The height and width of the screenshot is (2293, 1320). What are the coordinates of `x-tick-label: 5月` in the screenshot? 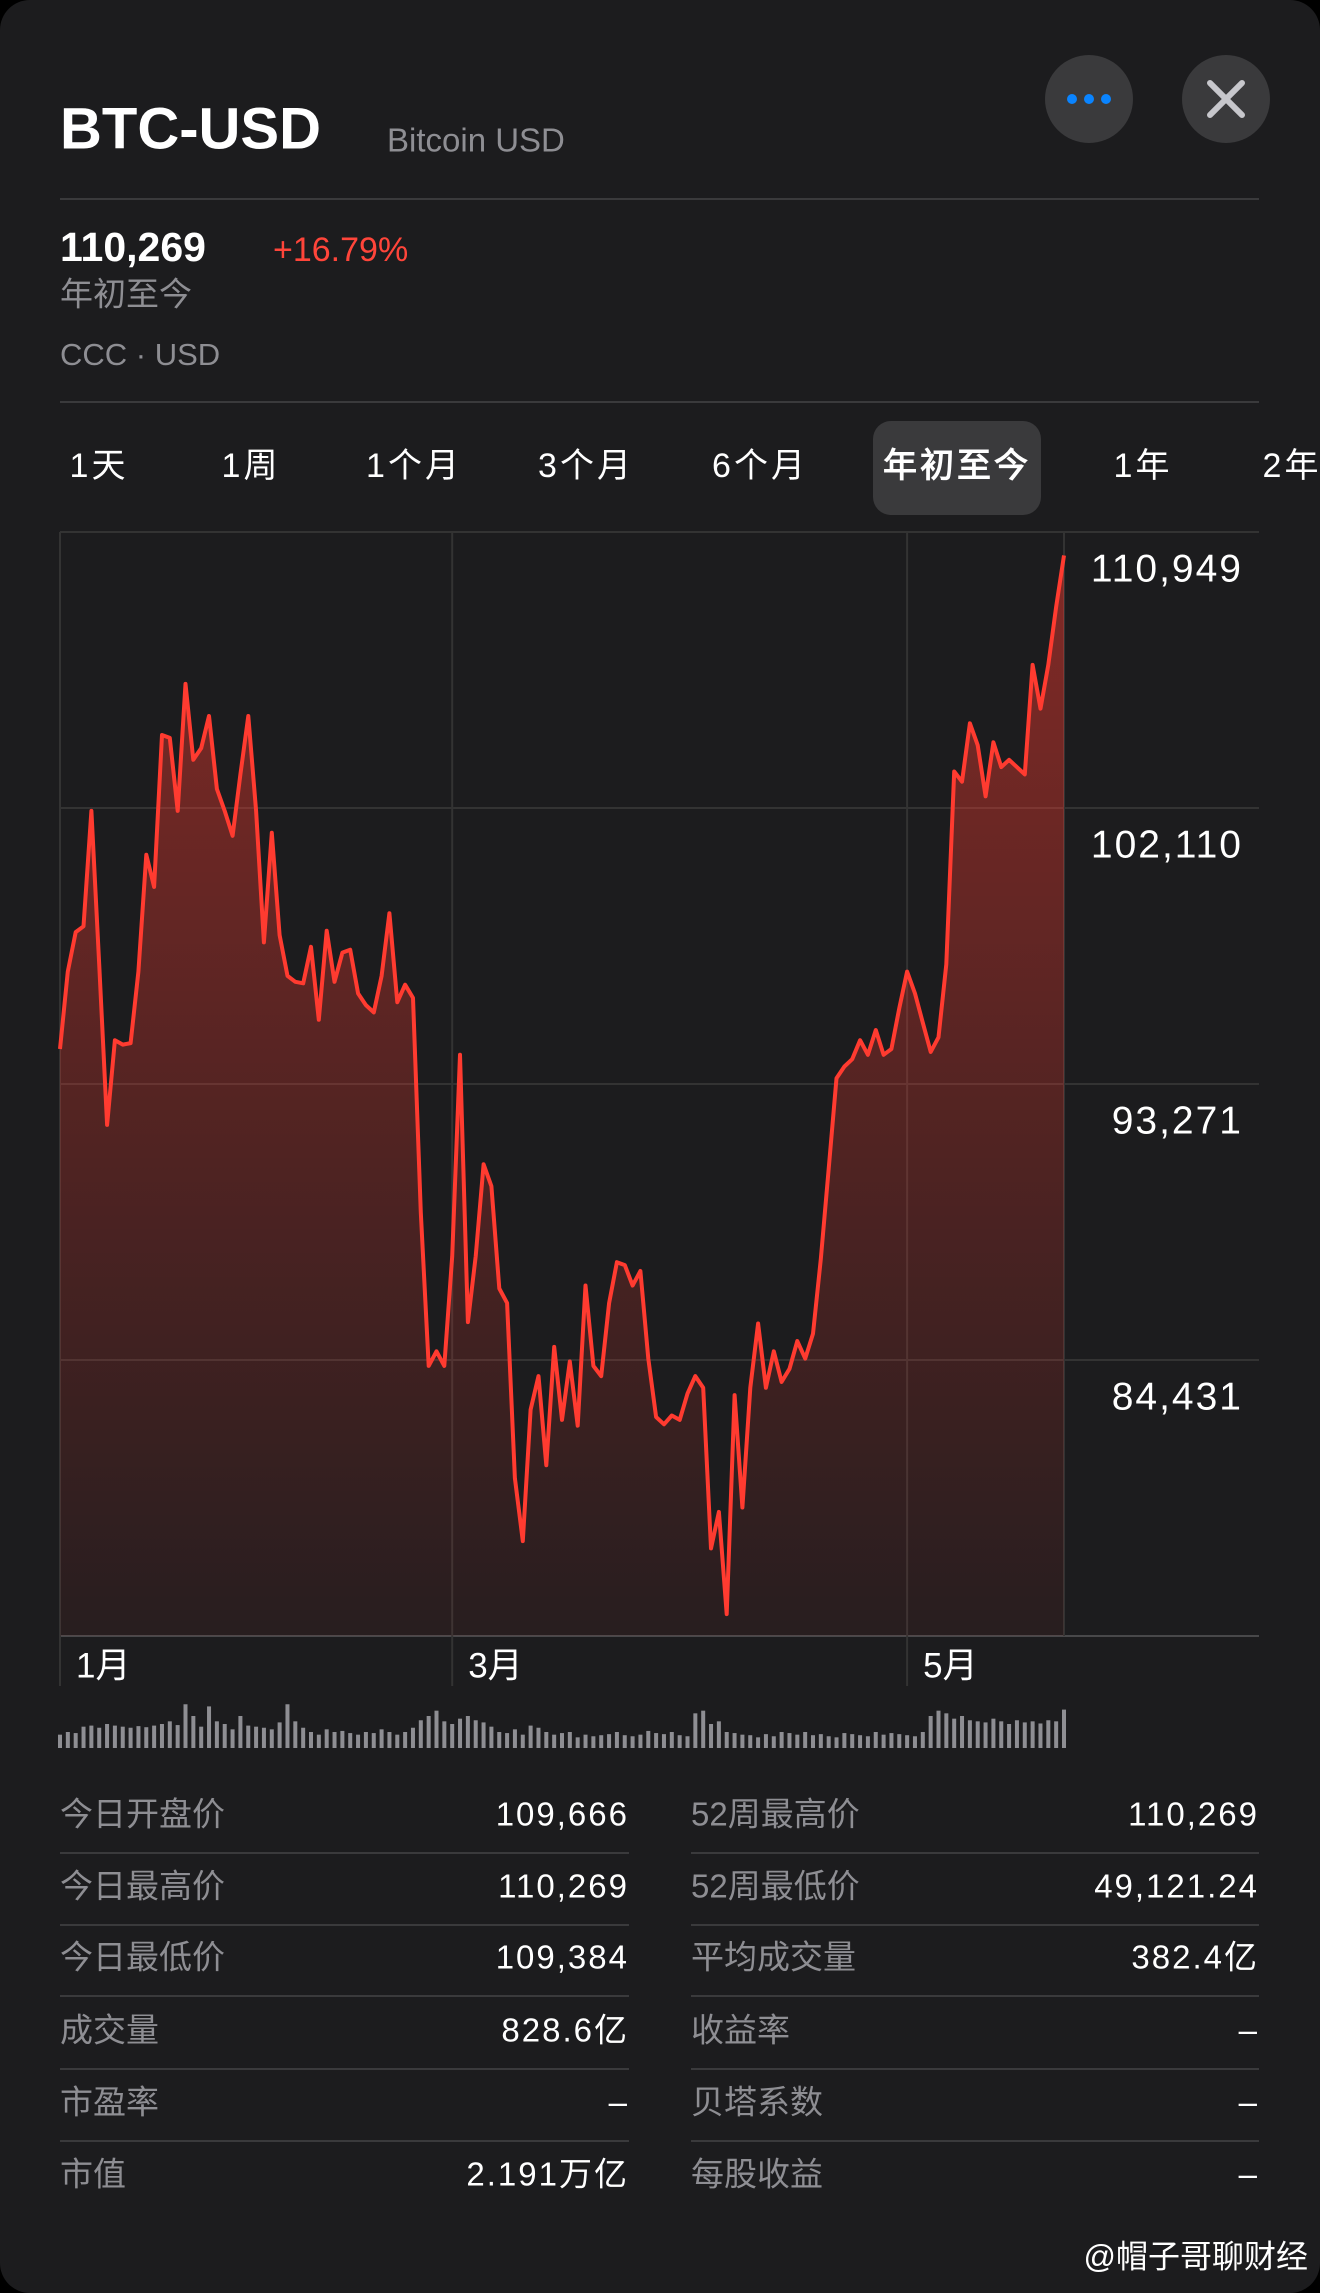 It's located at (950, 1665).